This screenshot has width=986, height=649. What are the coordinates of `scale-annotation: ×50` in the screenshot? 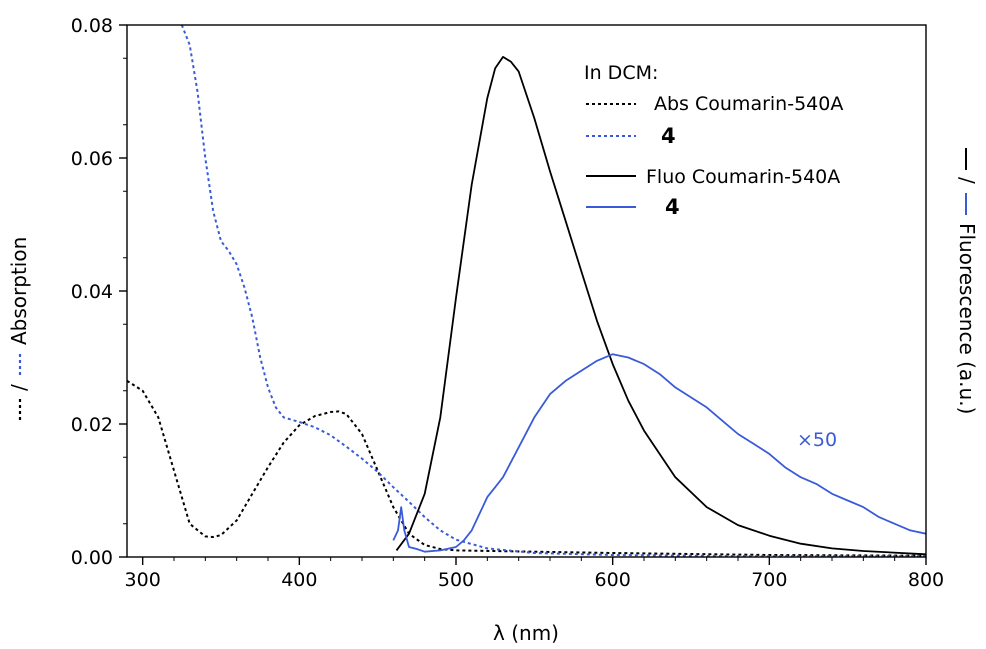 It's located at (817, 440).